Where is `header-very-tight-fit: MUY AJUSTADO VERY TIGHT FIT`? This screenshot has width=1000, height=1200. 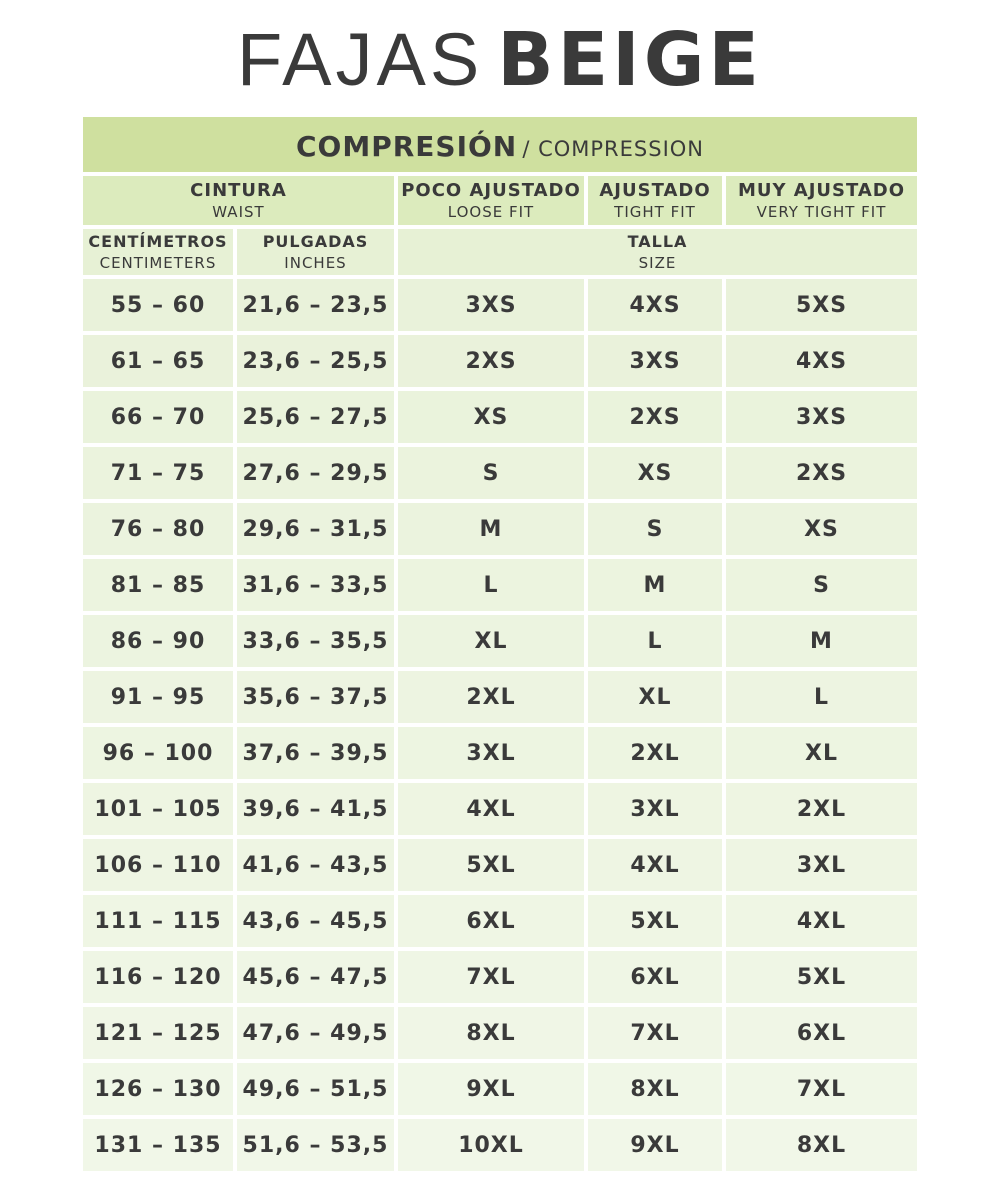 header-very-tight-fit: MUY AJUSTADO VERY TIGHT FIT is located at coordinates (821, 200).